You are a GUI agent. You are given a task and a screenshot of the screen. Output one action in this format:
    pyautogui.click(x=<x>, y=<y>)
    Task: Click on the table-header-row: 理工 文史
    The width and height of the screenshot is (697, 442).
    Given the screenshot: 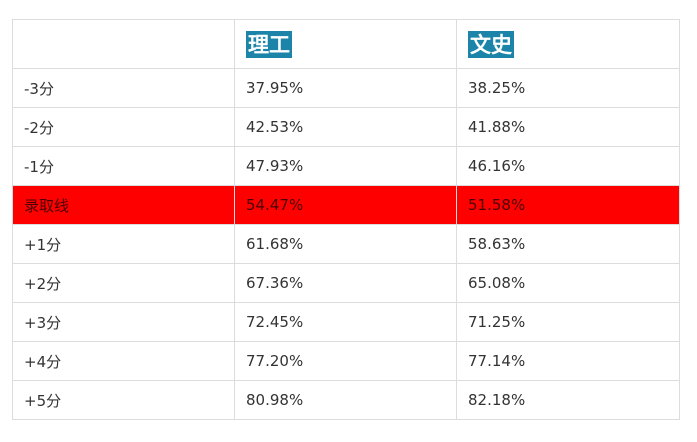 What is the action you would take?
    pyautogui.click(x=346, y=44)
    